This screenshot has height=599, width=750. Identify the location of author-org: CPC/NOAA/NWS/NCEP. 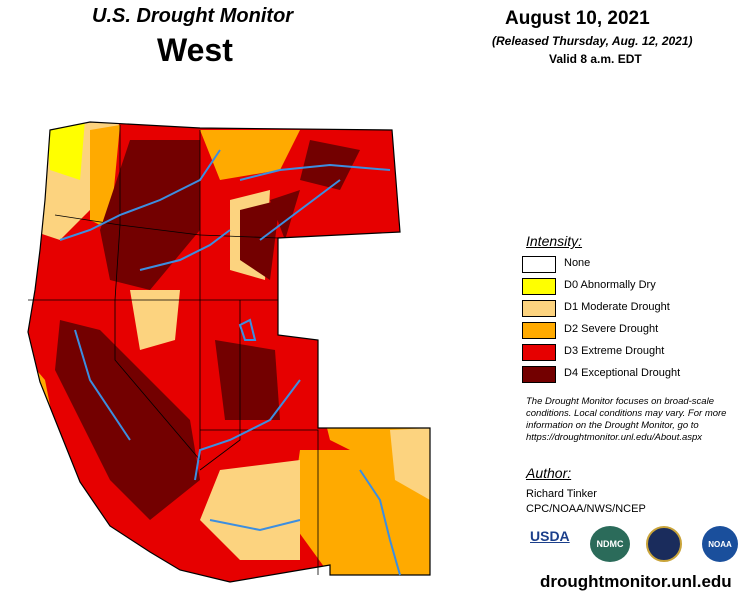
(586, 509).